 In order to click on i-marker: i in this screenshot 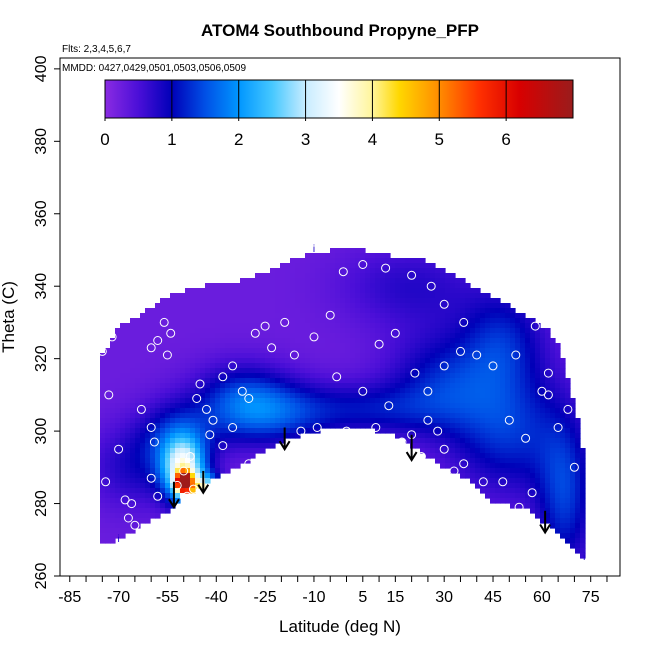, I will do `click(584, 557)`.